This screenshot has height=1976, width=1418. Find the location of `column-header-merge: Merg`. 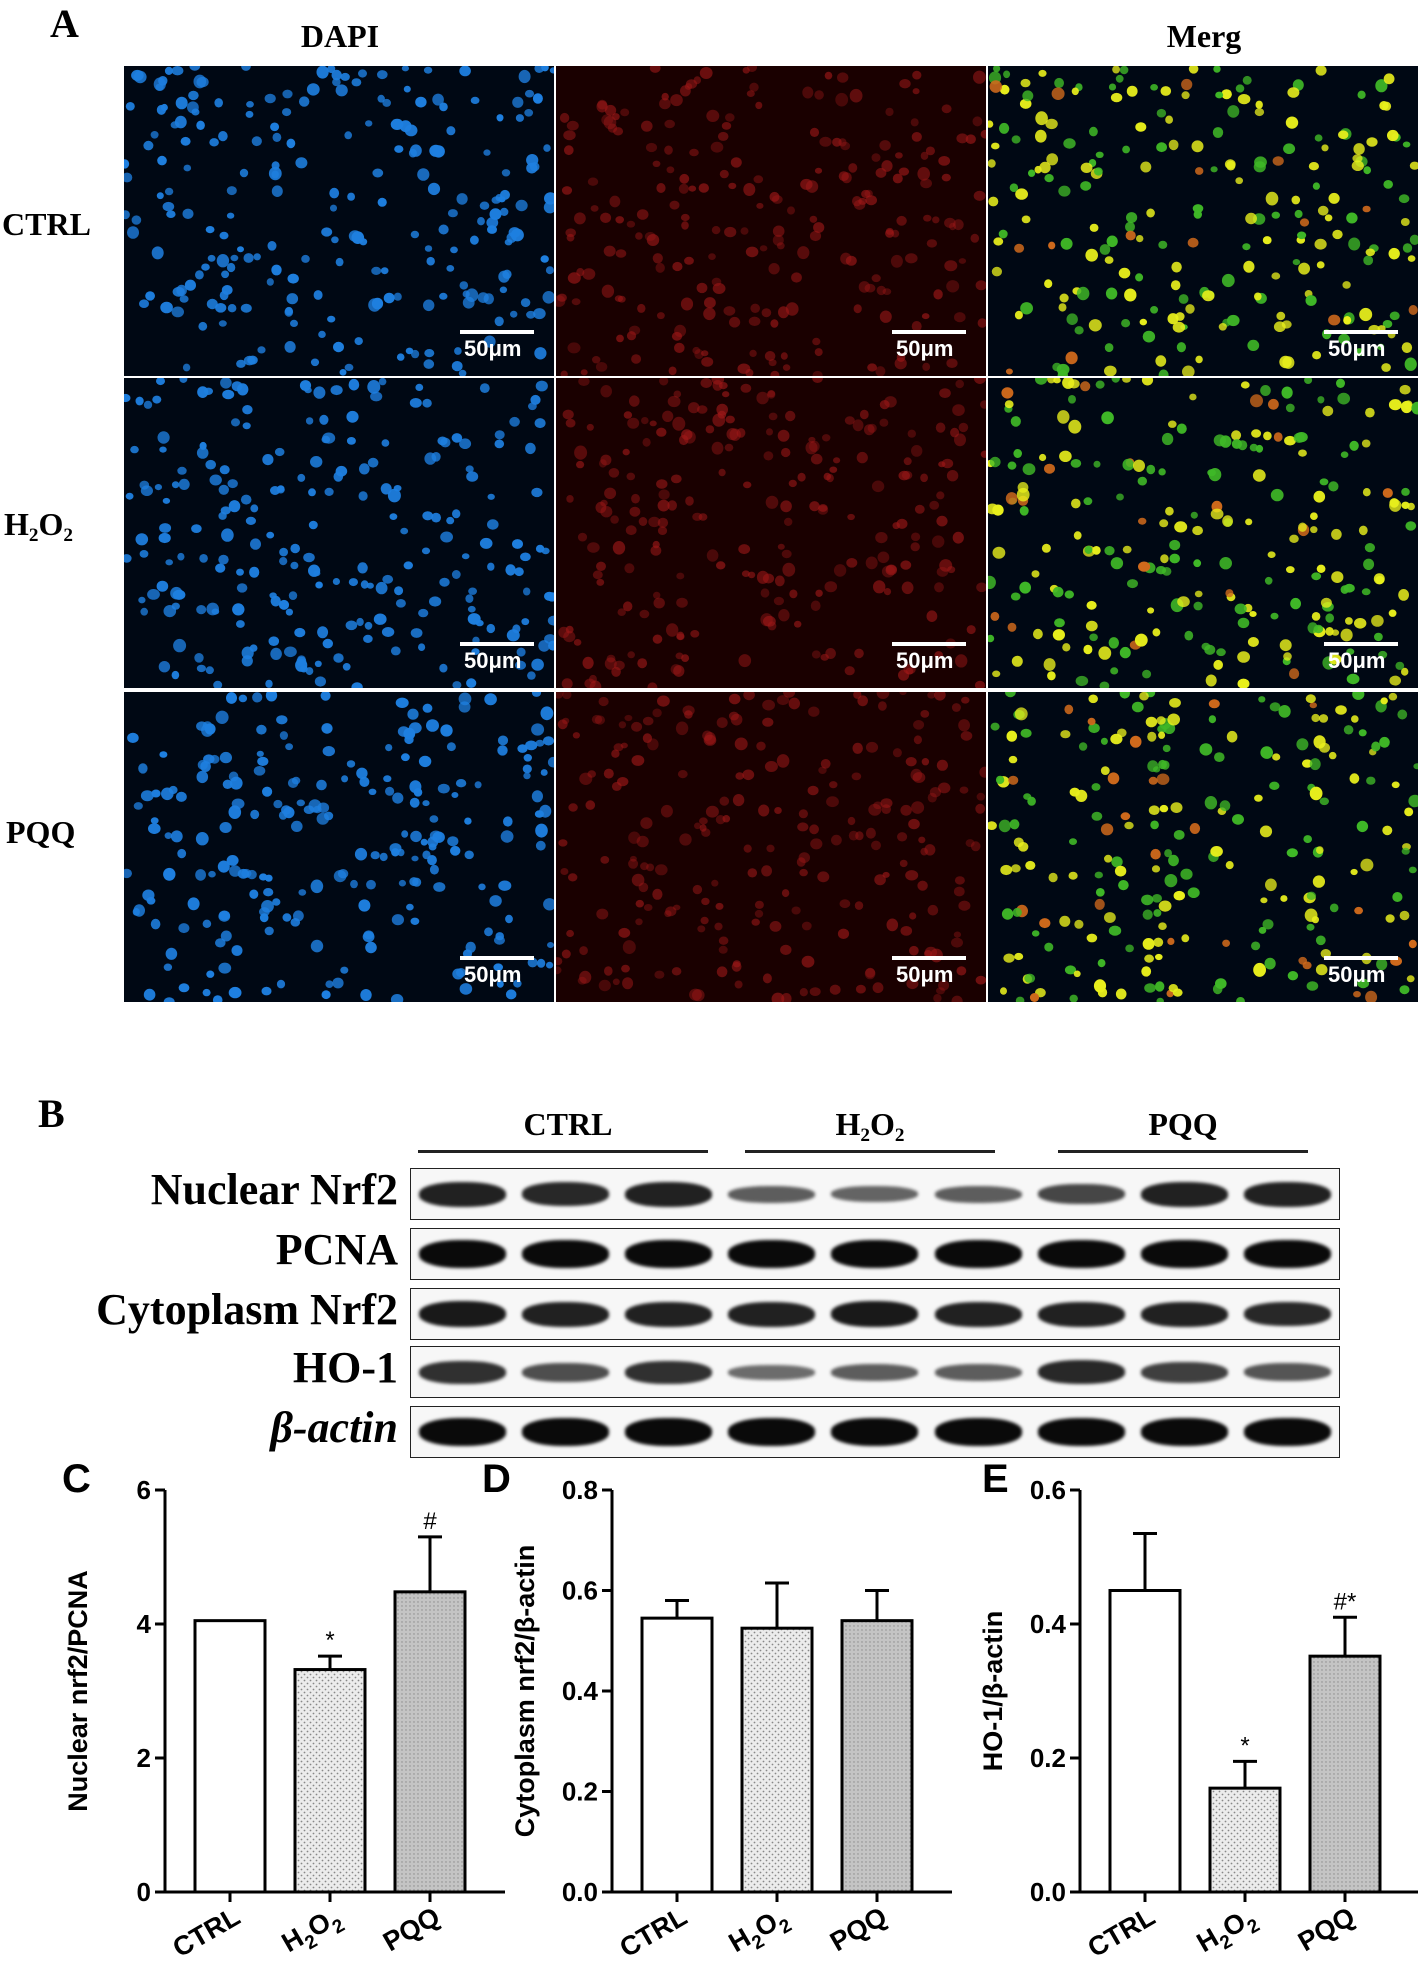

column-header-merge: Merg is located at coordinates (1204, 36).